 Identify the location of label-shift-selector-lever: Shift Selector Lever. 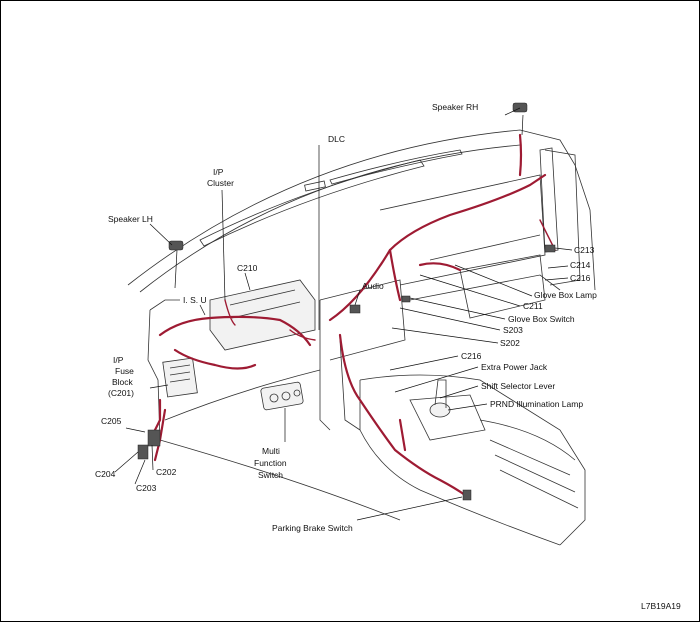
(518, 386).